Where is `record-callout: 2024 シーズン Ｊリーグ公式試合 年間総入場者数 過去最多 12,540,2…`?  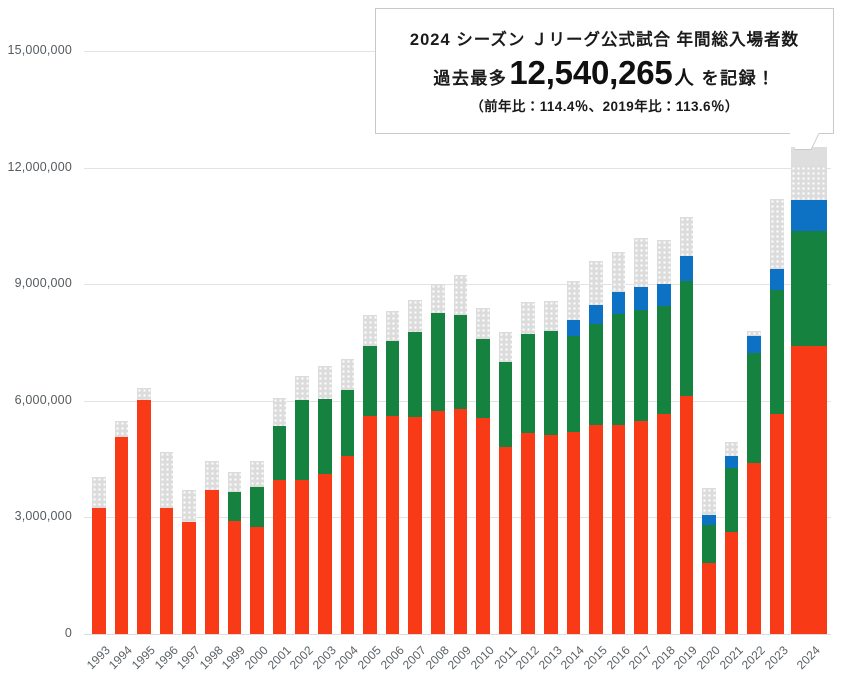 record-callout: 2024 シーズン Ｊリーグ公式試合 年間総入場者数 過去最多 12,540,2… is located at coordinates (604, 71).